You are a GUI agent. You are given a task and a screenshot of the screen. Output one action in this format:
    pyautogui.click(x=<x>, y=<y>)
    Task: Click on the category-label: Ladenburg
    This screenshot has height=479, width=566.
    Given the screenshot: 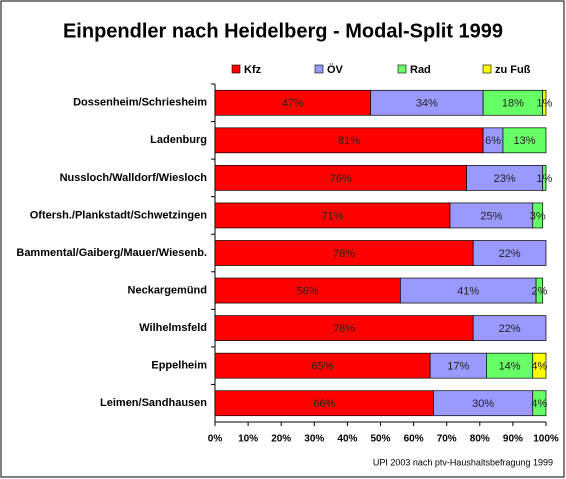 What is the action you would take?
    pyautogui.click(x=178, y=140)
    